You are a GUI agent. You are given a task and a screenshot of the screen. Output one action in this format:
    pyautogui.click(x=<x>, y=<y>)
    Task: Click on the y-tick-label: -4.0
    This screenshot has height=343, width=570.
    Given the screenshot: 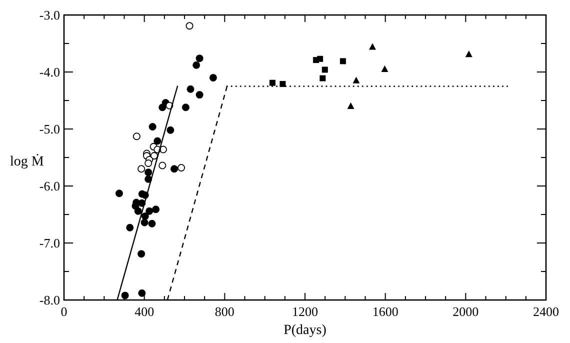 What is the action you would take?
    pyautogui.click(x=49, y=72)
    